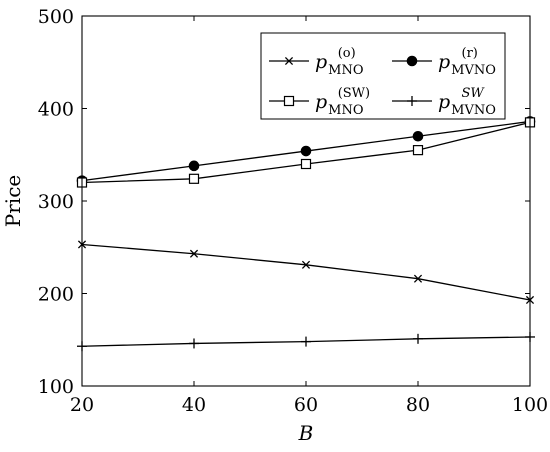 The image size is (550, 452). I want to click on x-tick-label: 40, so click(194, 405).